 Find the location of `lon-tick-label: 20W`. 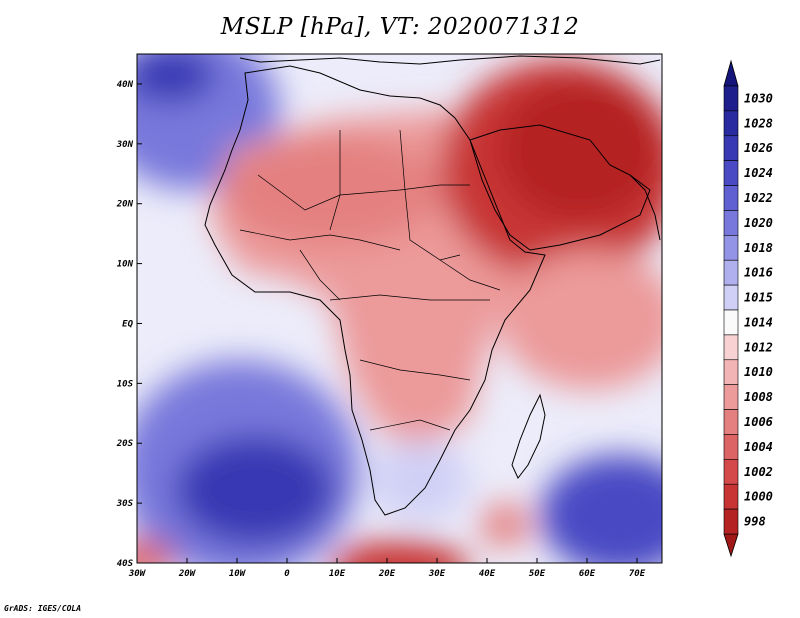

lon-tick-label: 20W is located at coordinates (187, 574).